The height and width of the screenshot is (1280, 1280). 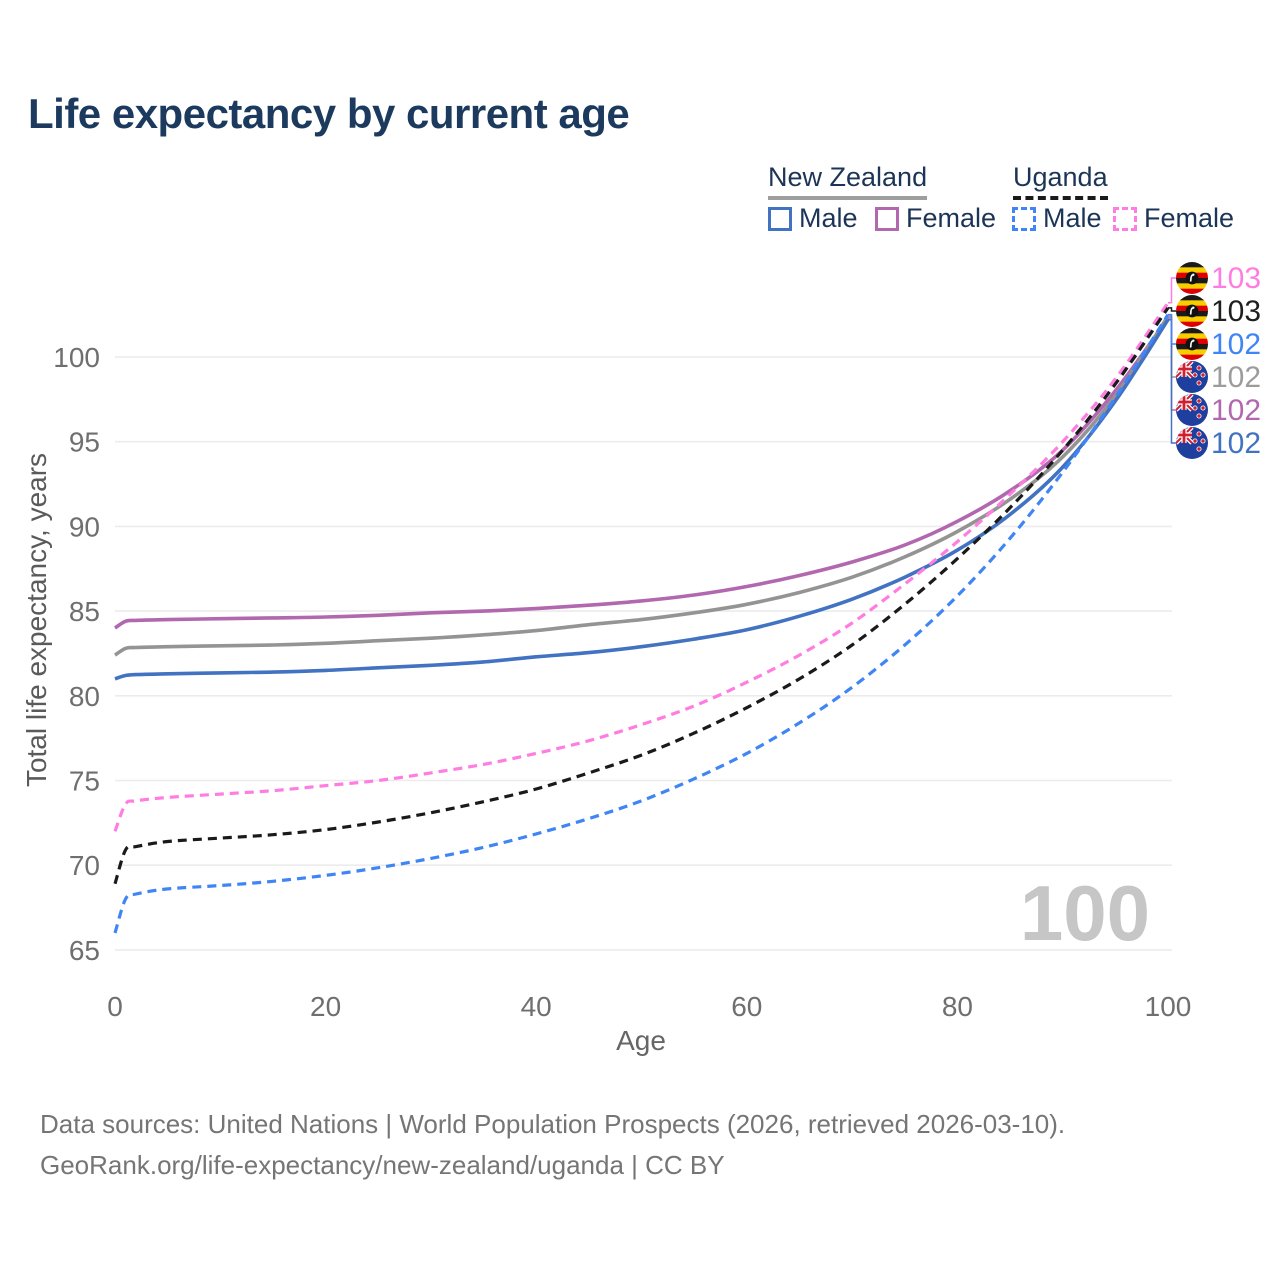 What do you see at coordinates (641, 1040) in the screenshot?
I see `x-axis-label: Age` at bounding box center [641, 1040].